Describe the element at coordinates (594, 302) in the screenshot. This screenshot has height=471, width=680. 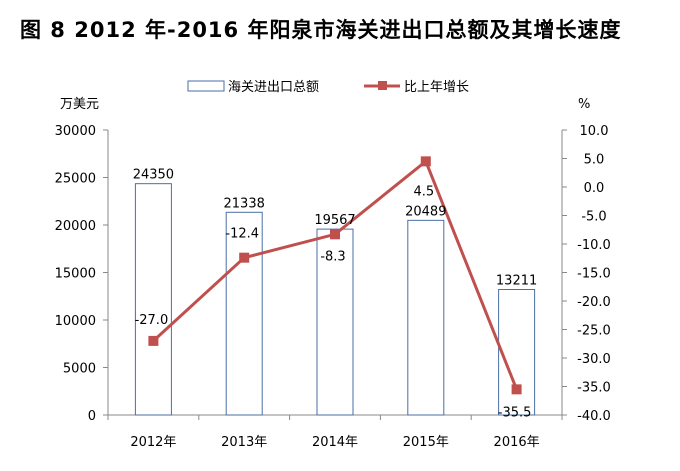
I see `right-tick-label: -20.0` at that location.